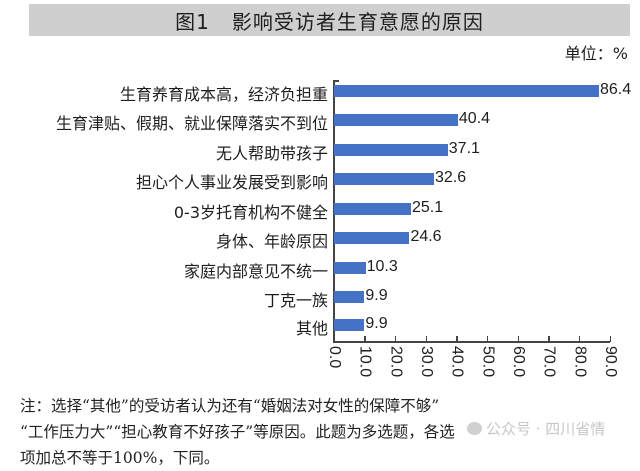  What do you see at coordinates (255, 271) in the screenshot?
I see `category-label: 家庭内部意见不统一` at bounding box center [255, 271].